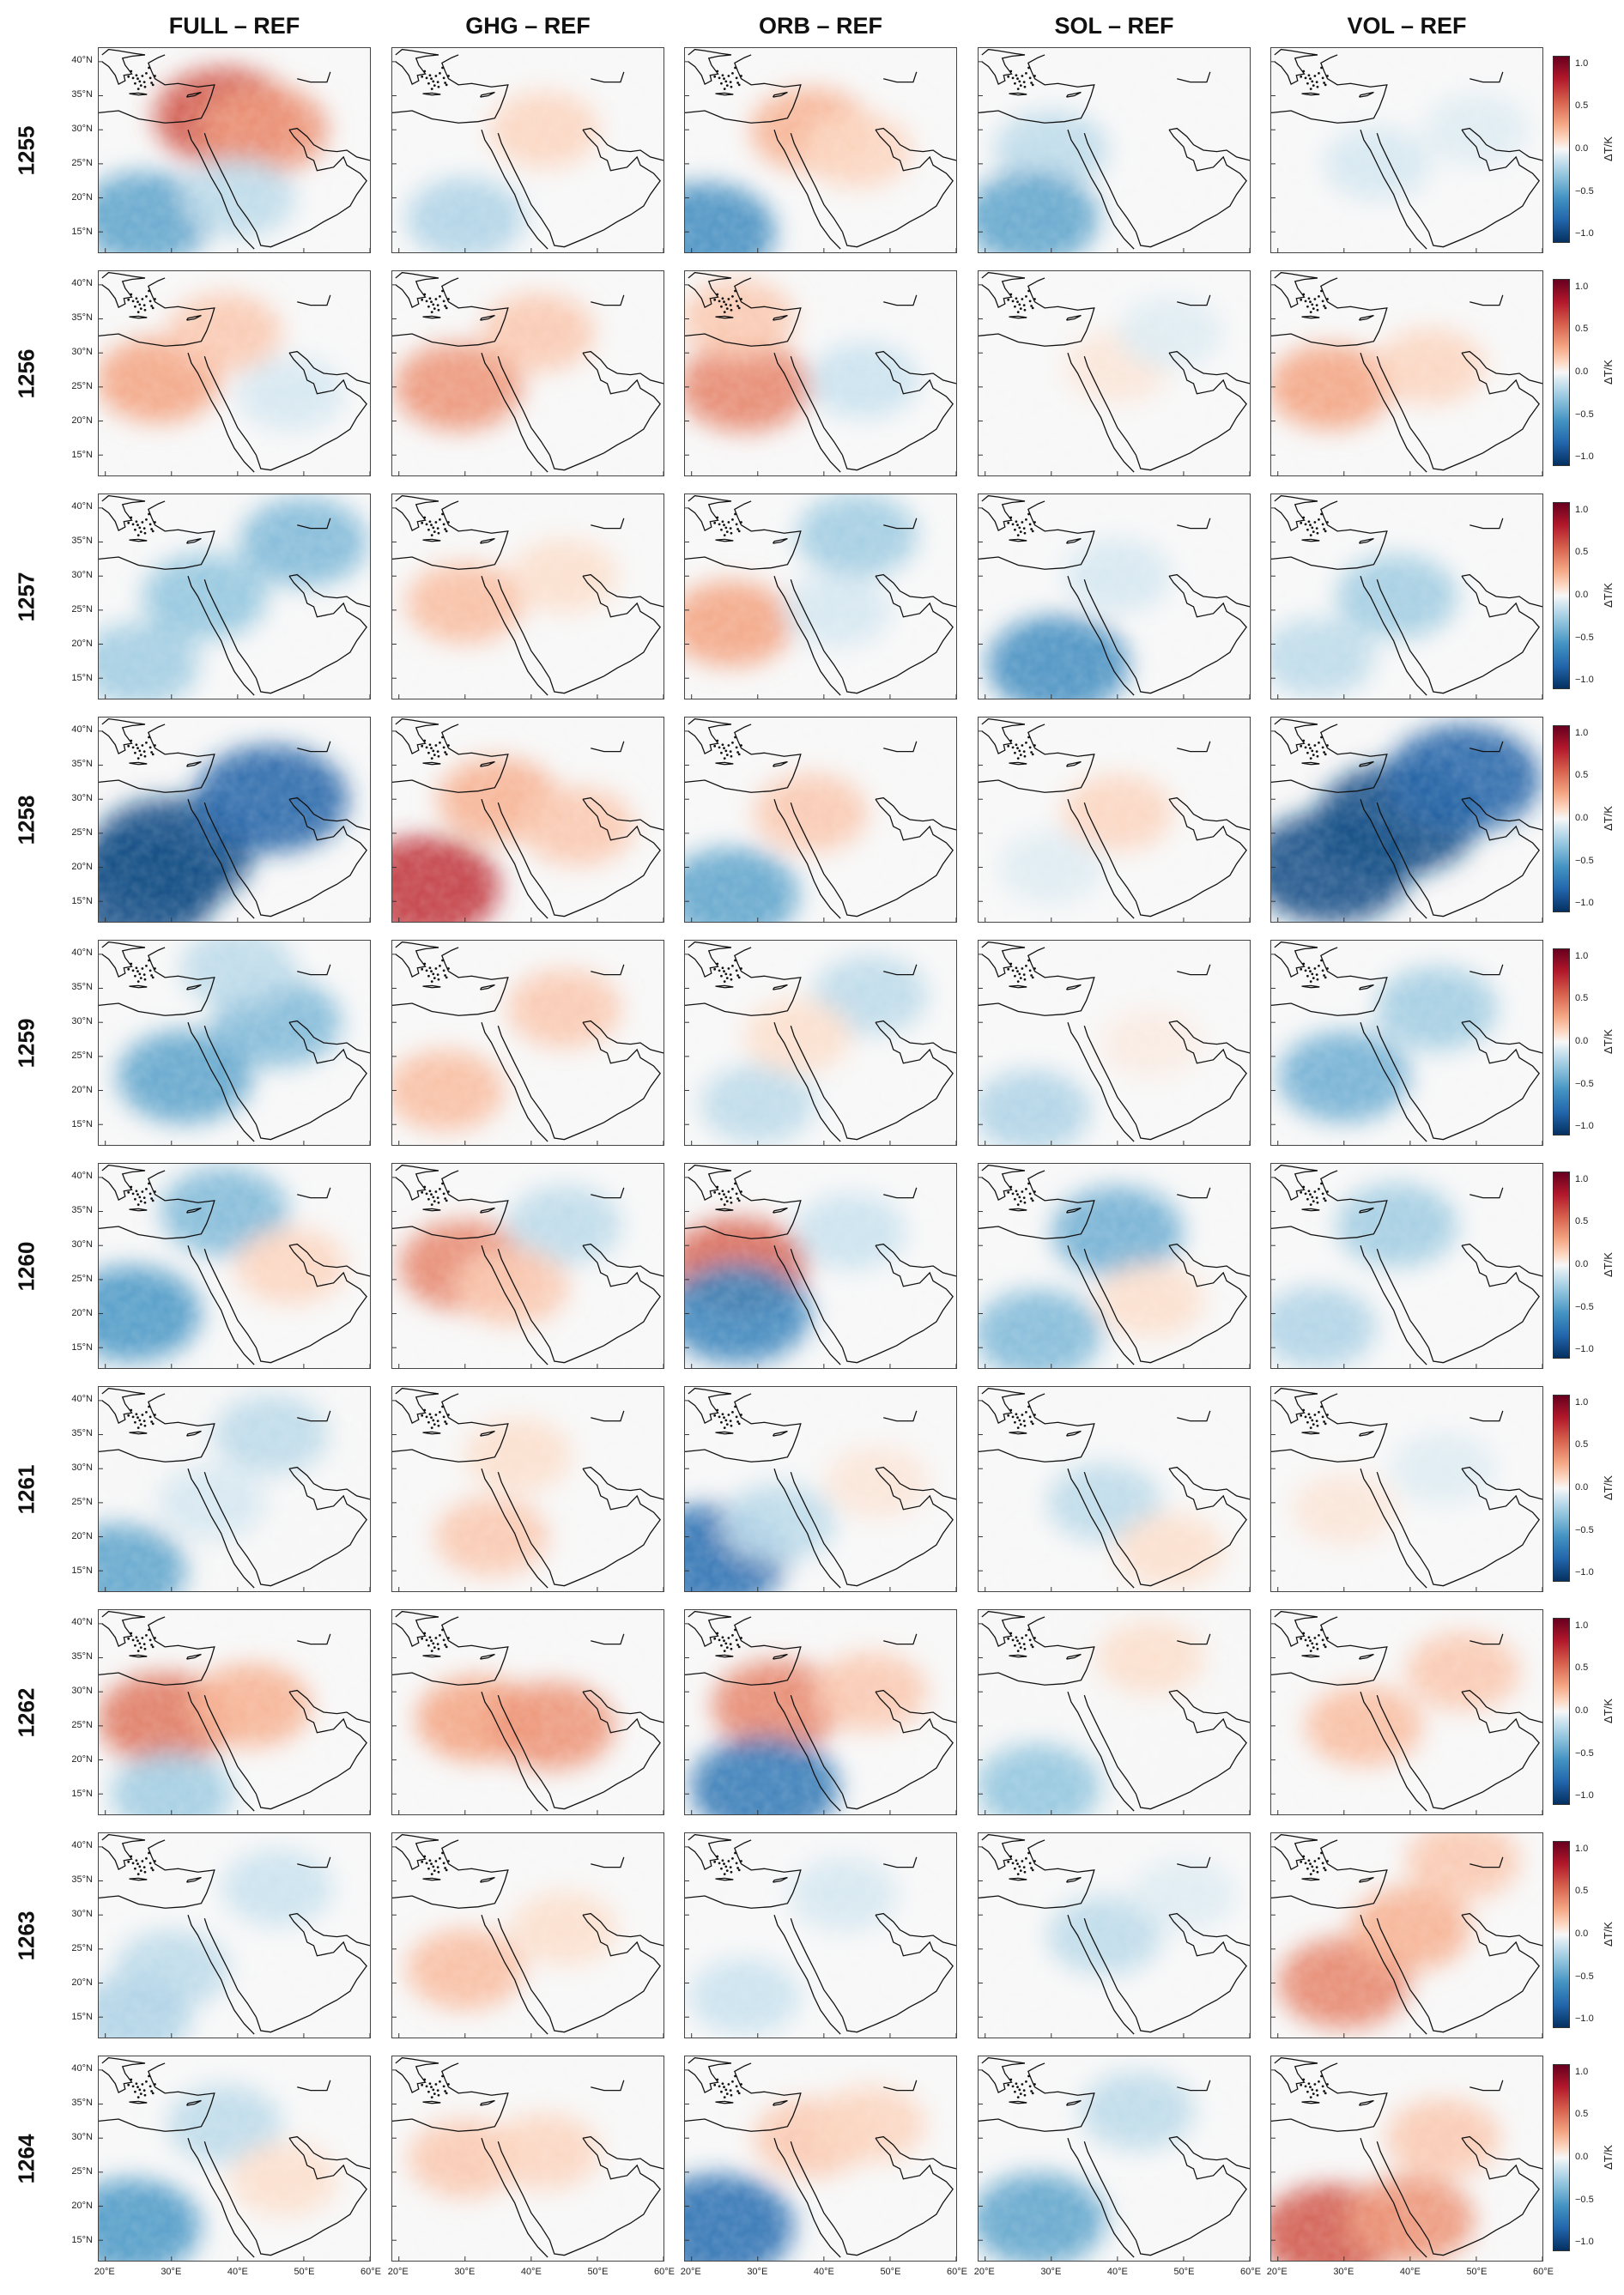 Image resolution: width=1624 pixels, height=2295 pixels. What do you see at coordinates (1584, 191) in the screenshot?
I see `colorbar-tick-label: −0.5` at bounding box center [1584, 191].